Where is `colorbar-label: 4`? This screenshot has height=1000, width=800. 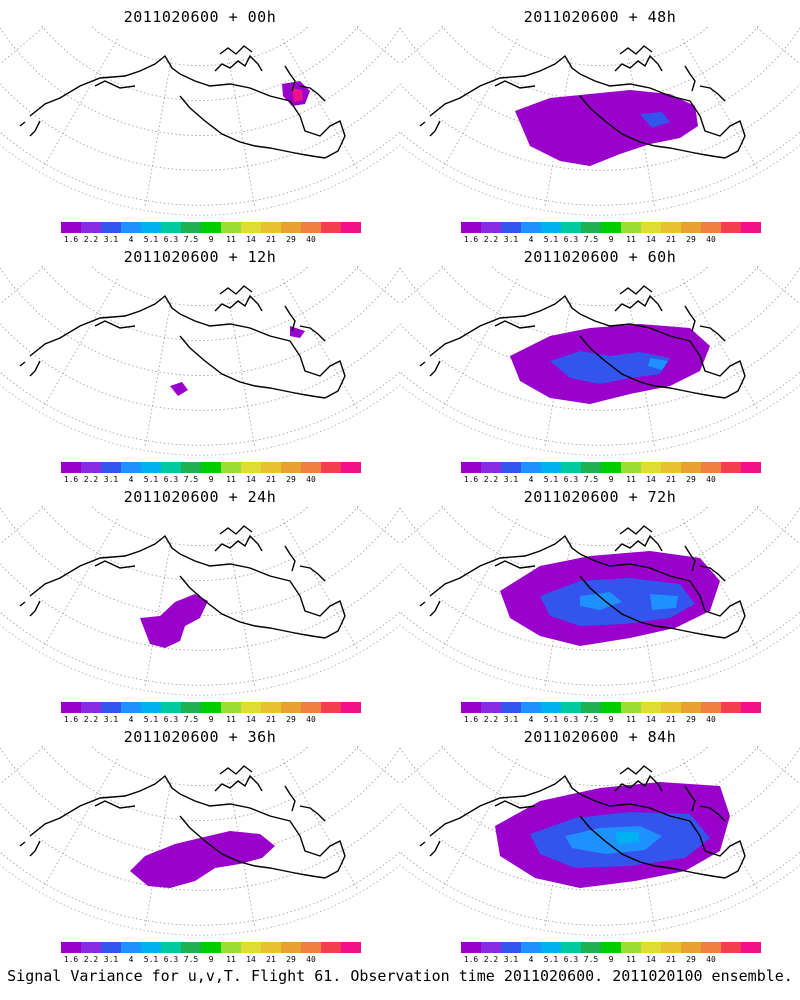
colorbar-label: 4 is located at coordinates (531, 239).